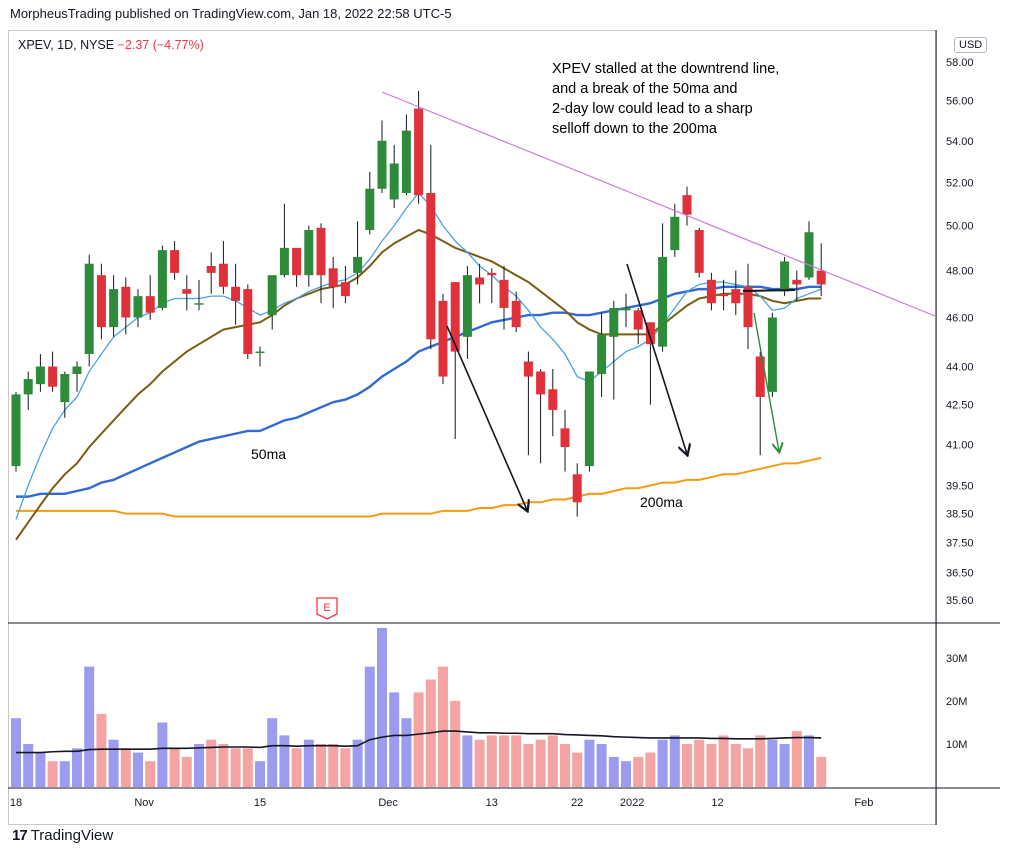  Describe the element at coordinates (960, 544) in the screenshot. I see `y-tick-label: 37.50` at that location.